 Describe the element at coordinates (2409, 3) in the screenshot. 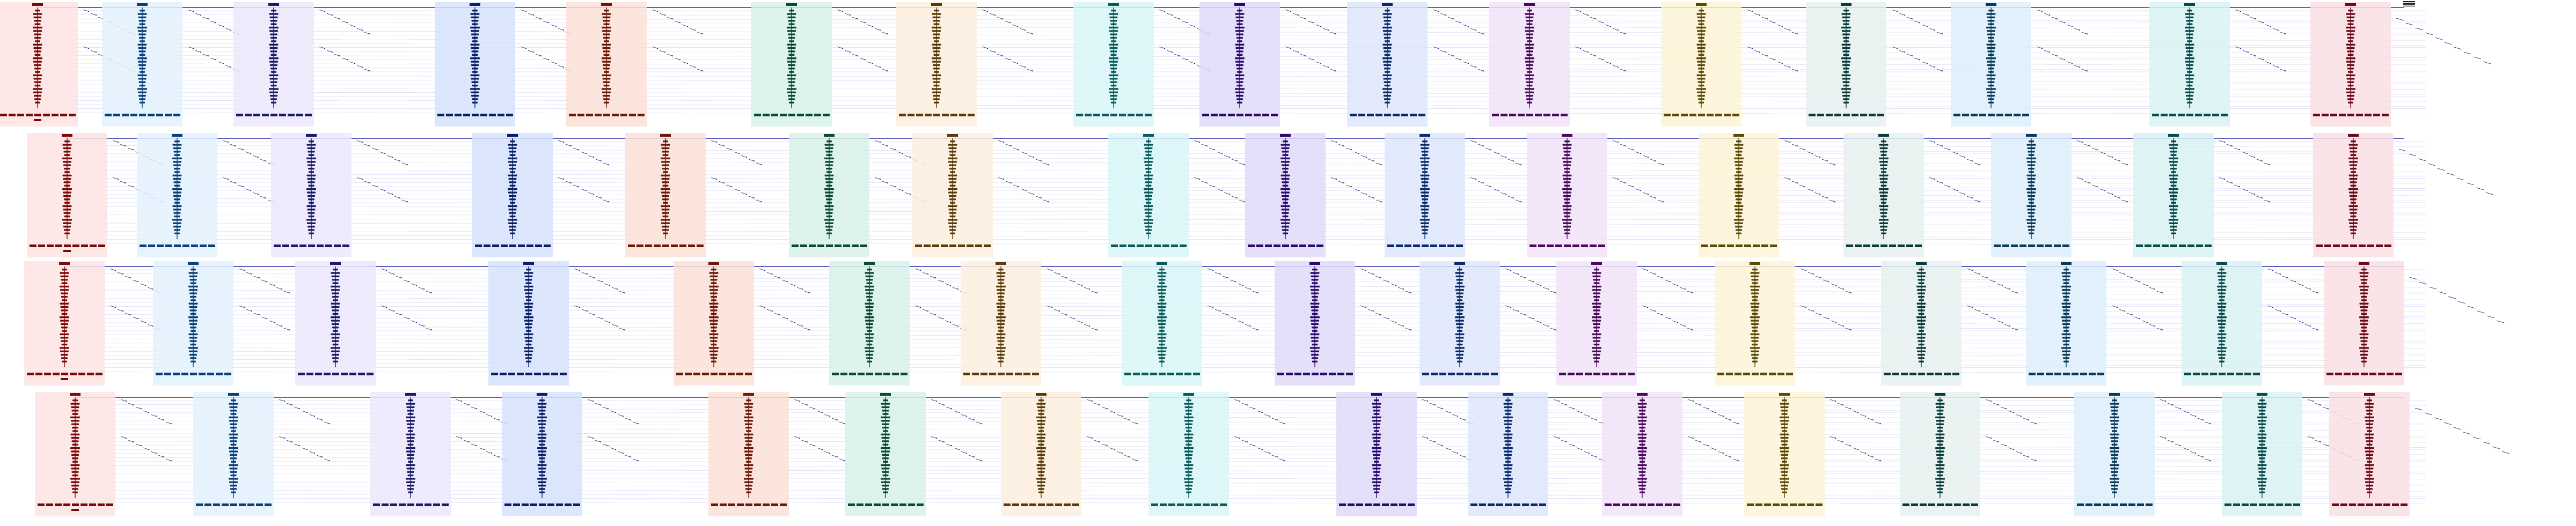

I see `legend-mark` at that location.